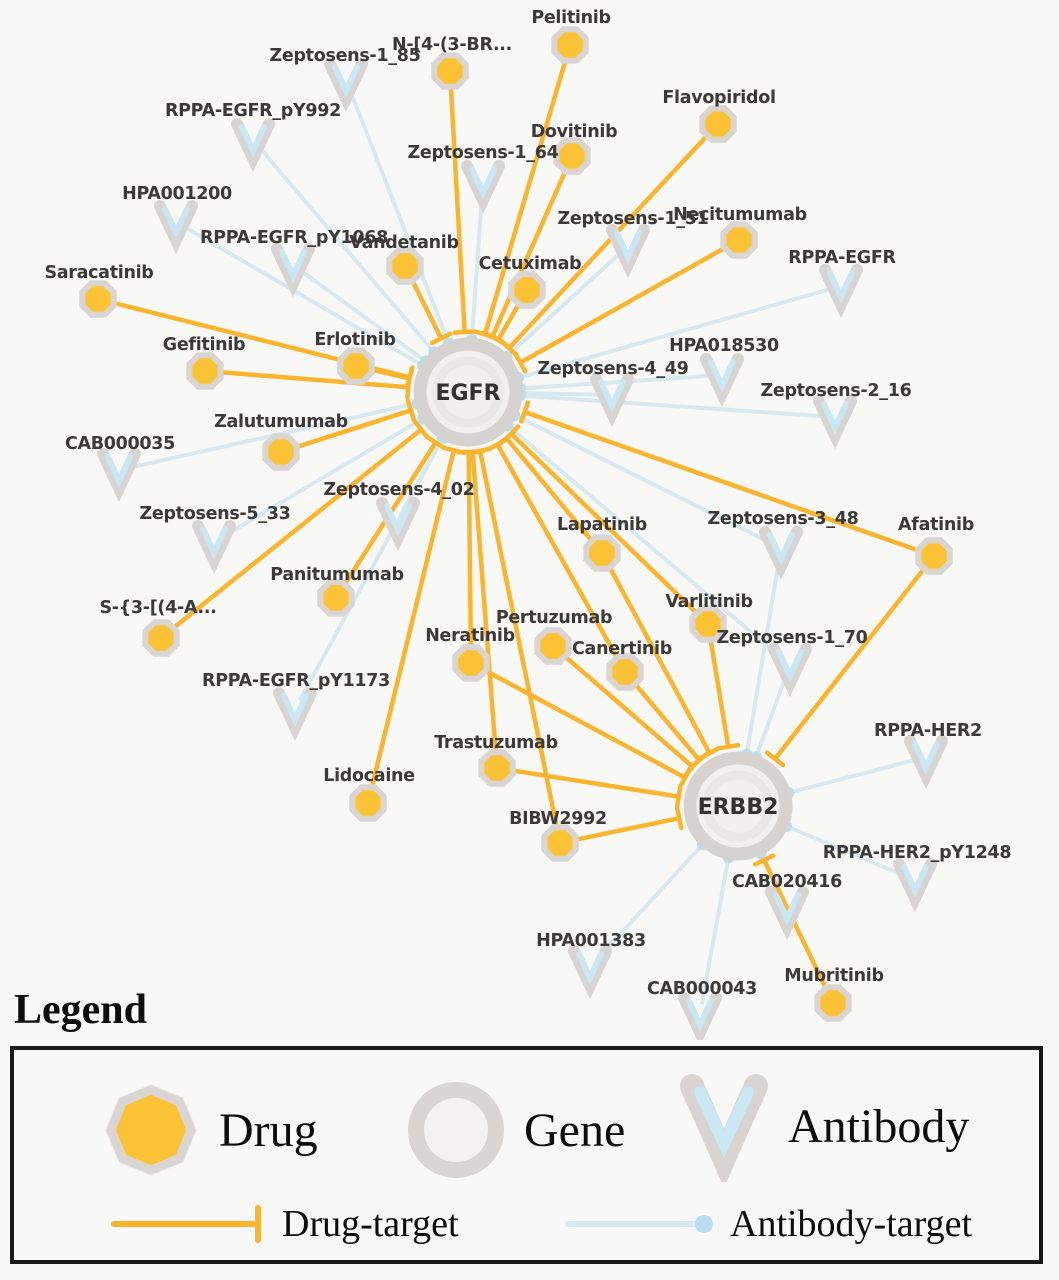  Describe the element at coordinates (496, 743) in the screenshot. I see `drug-label-trastuzumab: Trastuzumab` at that location.